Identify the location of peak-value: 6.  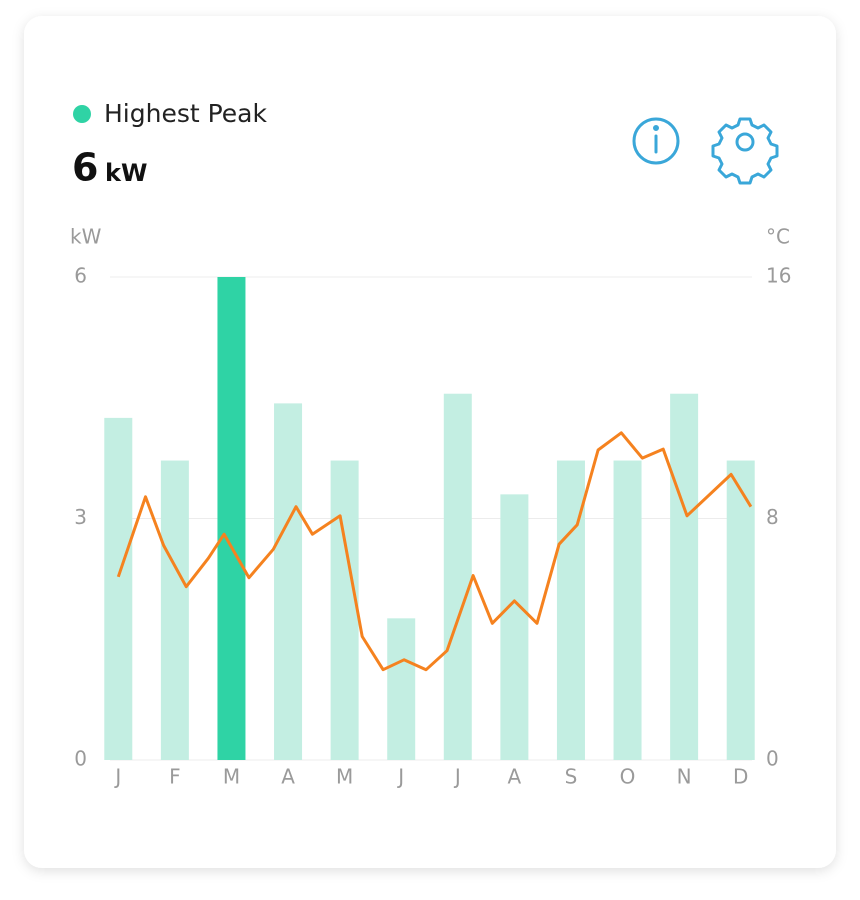
(85, 168).